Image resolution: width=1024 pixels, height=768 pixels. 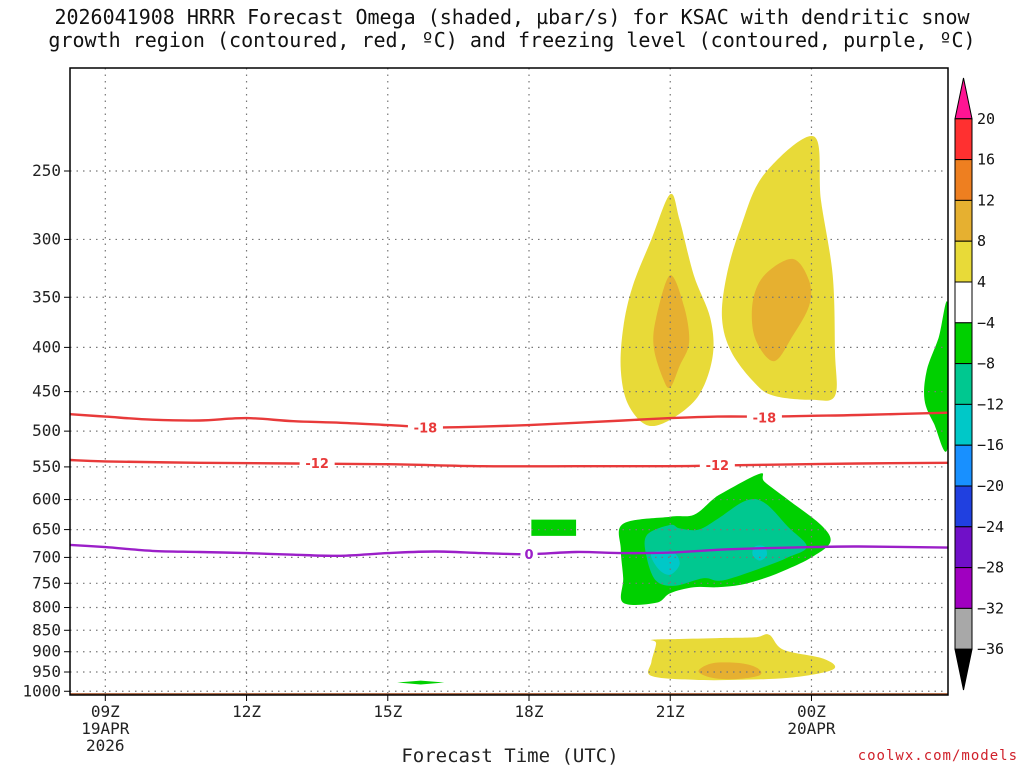 I want to click on y-tick-label-500: 500, so click(x=46, y=430).